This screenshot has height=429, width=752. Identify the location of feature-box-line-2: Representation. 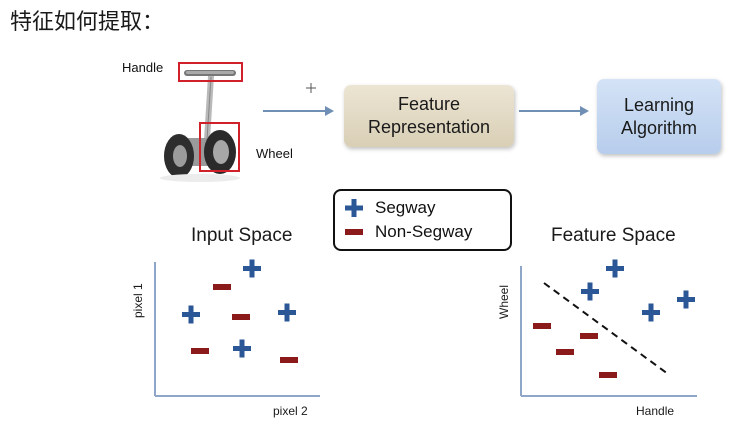
(429, 127).